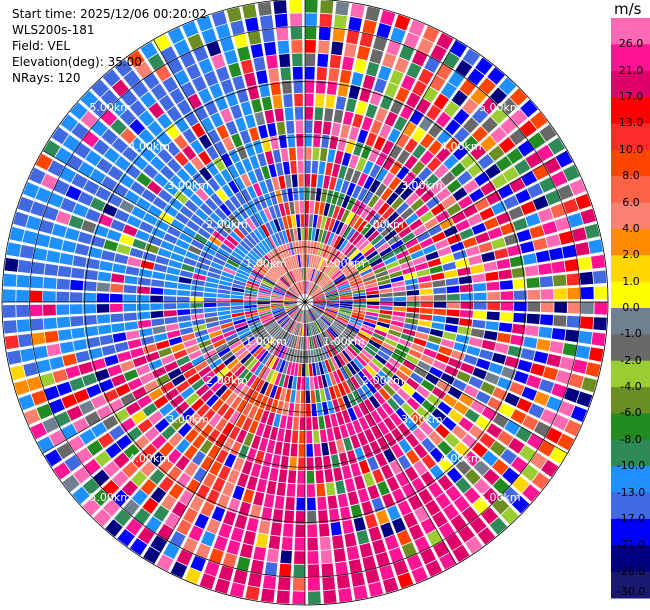 This screenshot has width=650, height=610. I want to click on colorbar-tick-label: 8.0, so click(631, 176).